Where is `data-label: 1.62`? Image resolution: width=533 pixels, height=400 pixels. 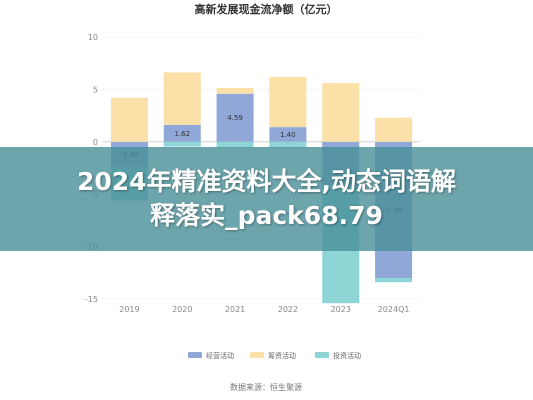 data-label: 1.62 is located at coordinates (182, 134).